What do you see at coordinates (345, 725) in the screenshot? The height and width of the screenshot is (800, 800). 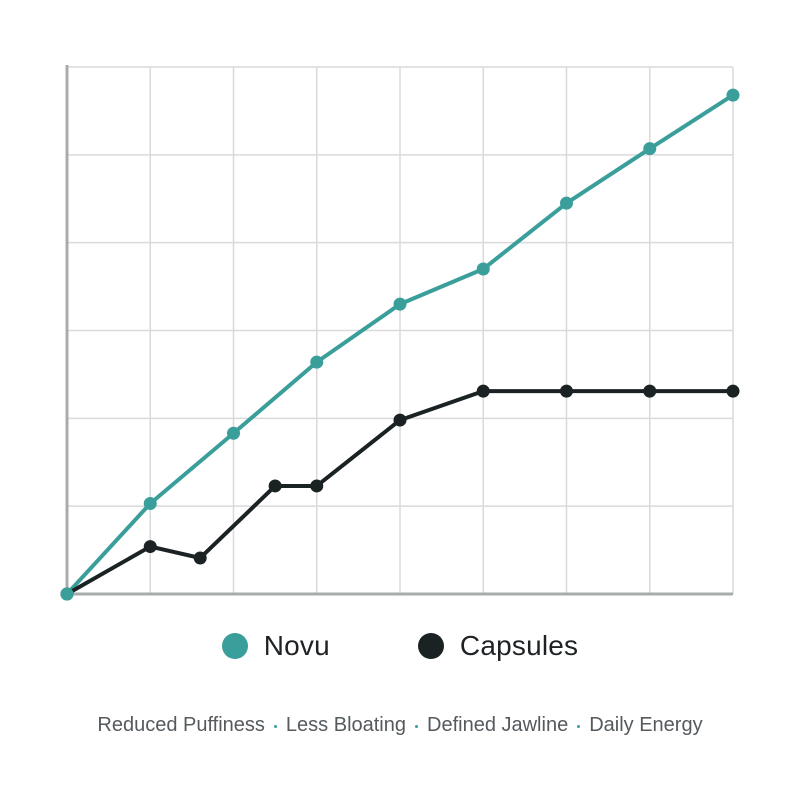 I see `benefit-item: Less Bloating` at bounding box center [345, 725].